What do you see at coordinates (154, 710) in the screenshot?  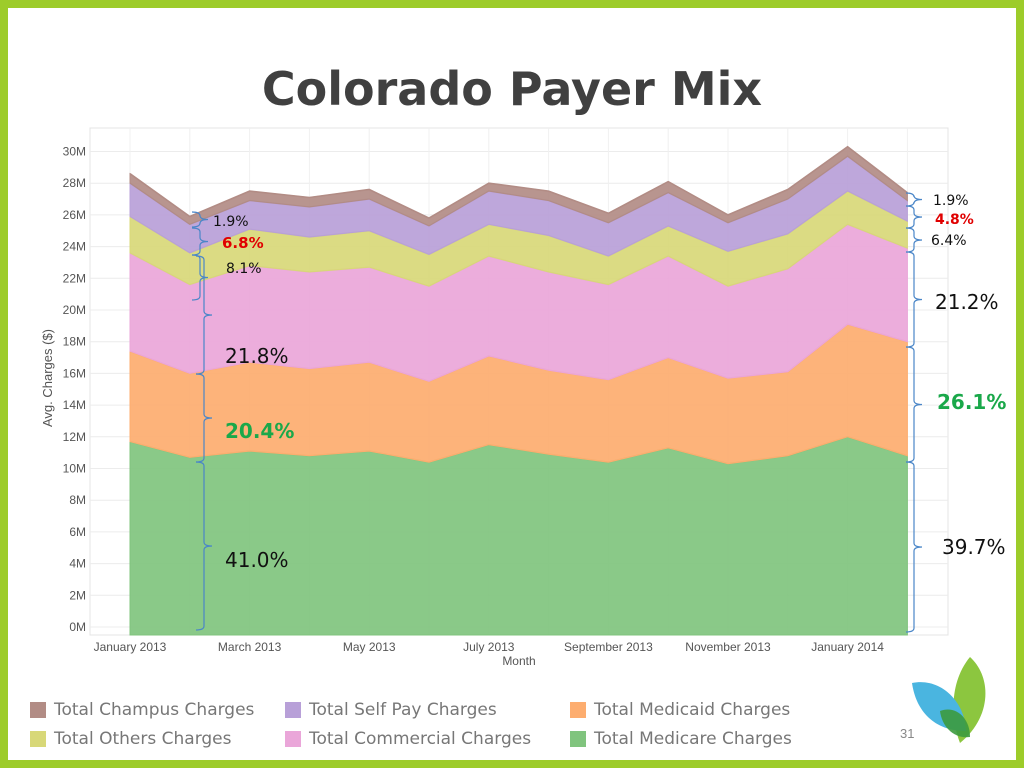 I see `legend-label: Total Champus Charges` at bounding box center [154, 710].